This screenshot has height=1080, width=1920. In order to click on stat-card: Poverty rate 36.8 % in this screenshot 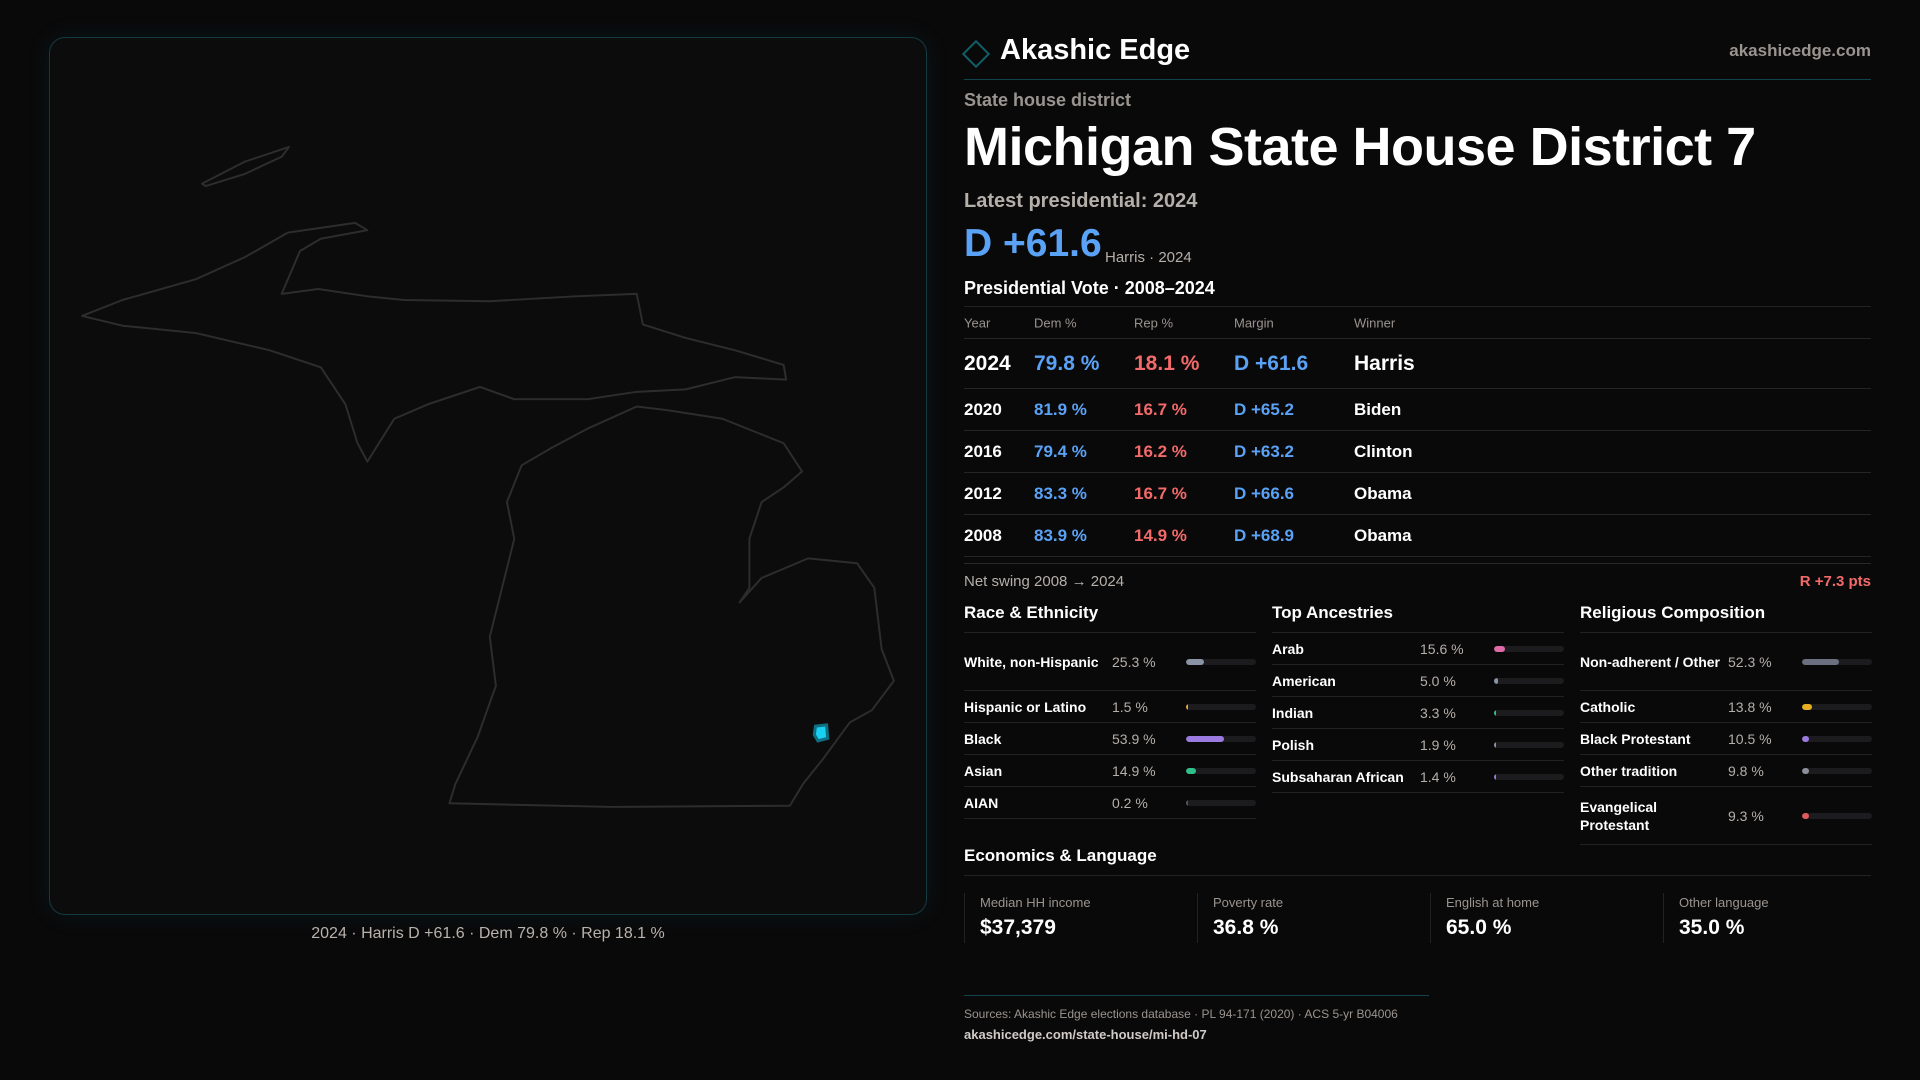, I will do `click(1307, 918)`.